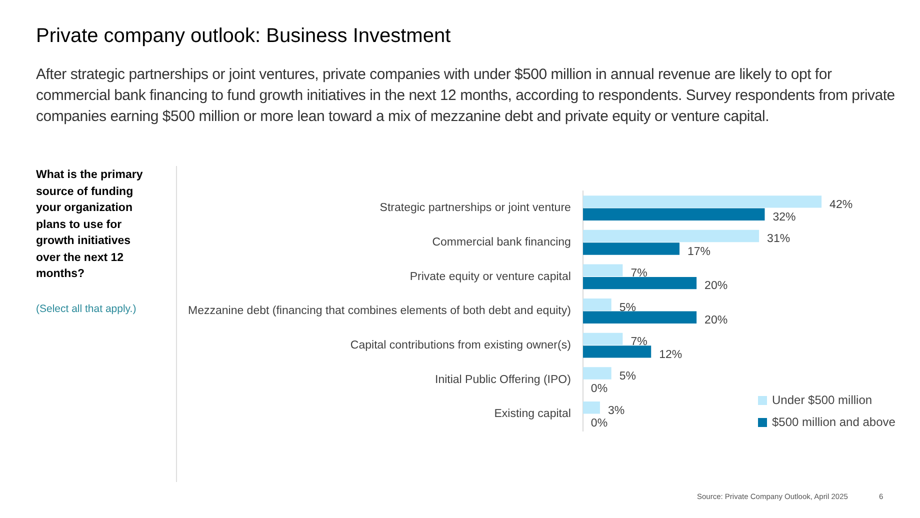 This screenshot has height=518, width=920. What do you see at coordinates (822, 400) in the screenshot?
I see `legend-label: Under $500 million` at bounding box center [822, 400].